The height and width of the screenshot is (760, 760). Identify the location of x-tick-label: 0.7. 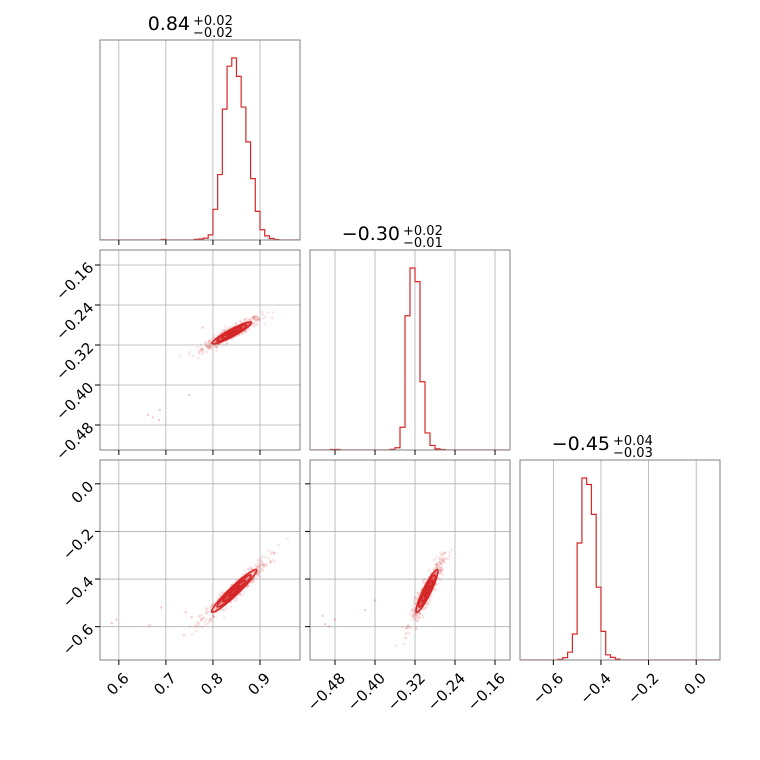
(165, 684).